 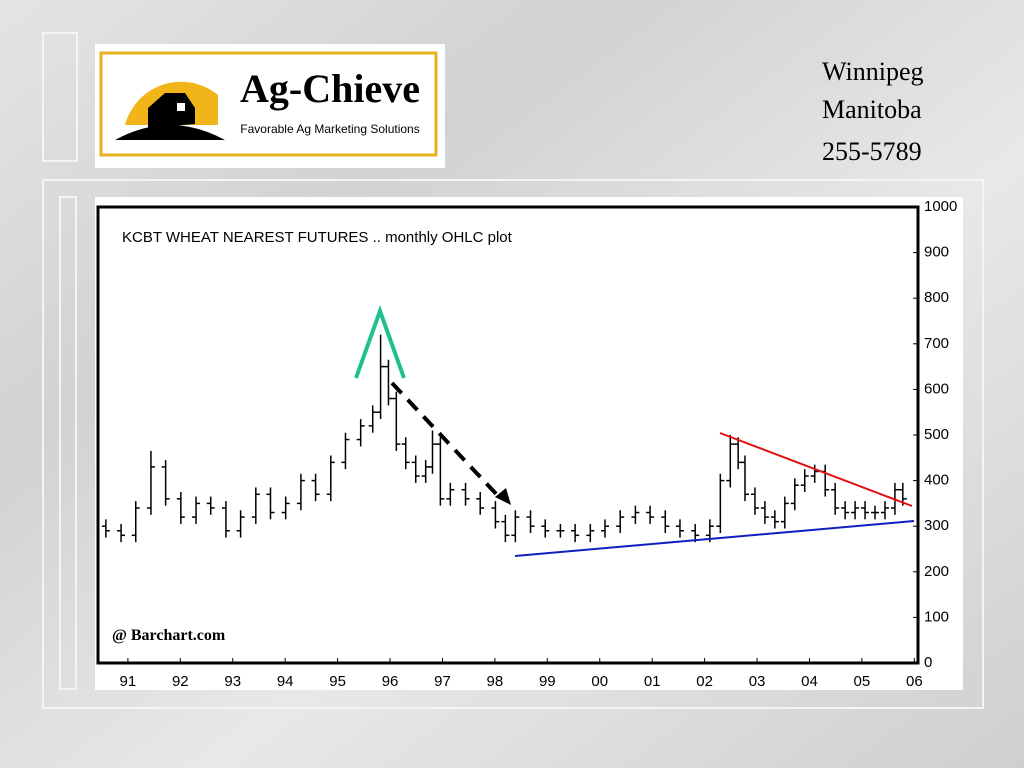 I want to click on trend-arrow, so click(x=446, y=440).